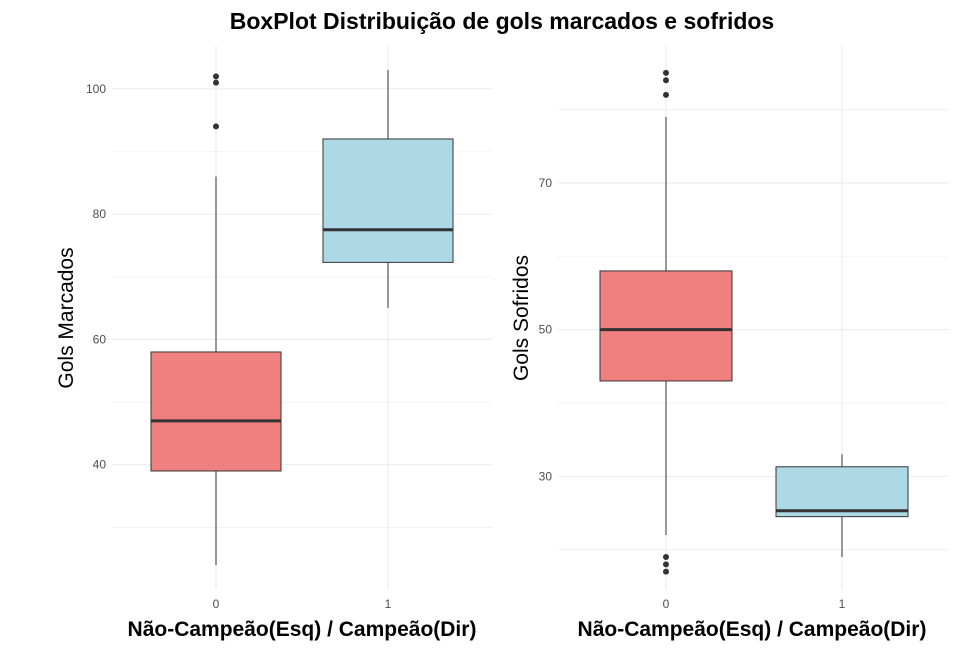 This screenshot has height=651, width=970. I want to click on y-tick-labels: 40 60 80 100, so click(96, 277).